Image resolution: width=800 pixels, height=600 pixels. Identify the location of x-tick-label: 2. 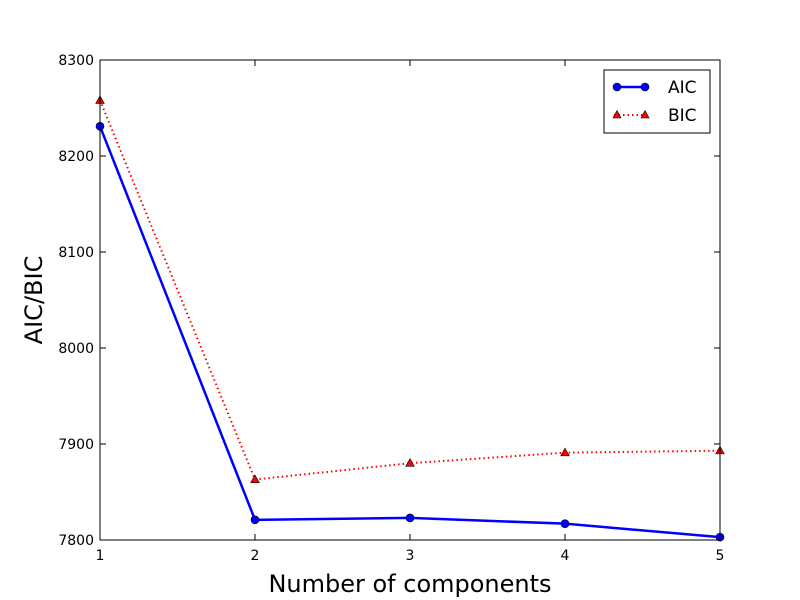
(255, 556).